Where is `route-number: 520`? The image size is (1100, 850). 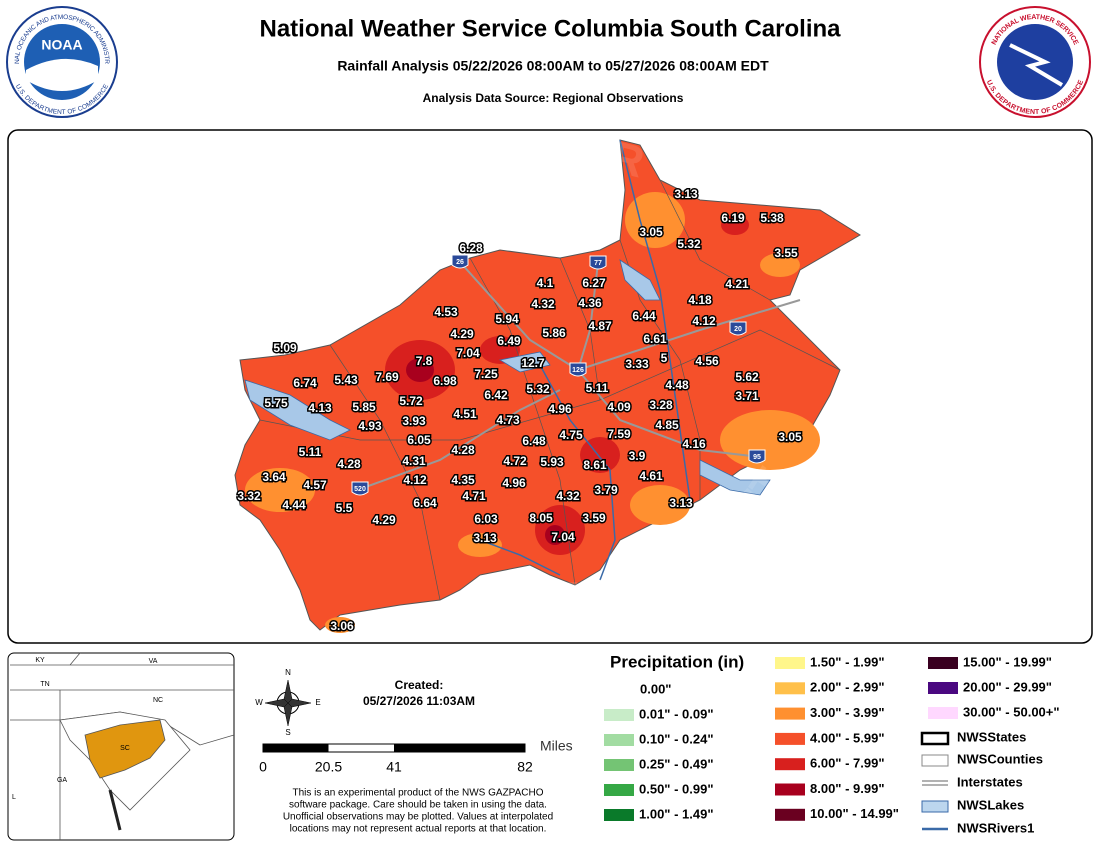
route-number: 520 is located at coordinates (360, 489).